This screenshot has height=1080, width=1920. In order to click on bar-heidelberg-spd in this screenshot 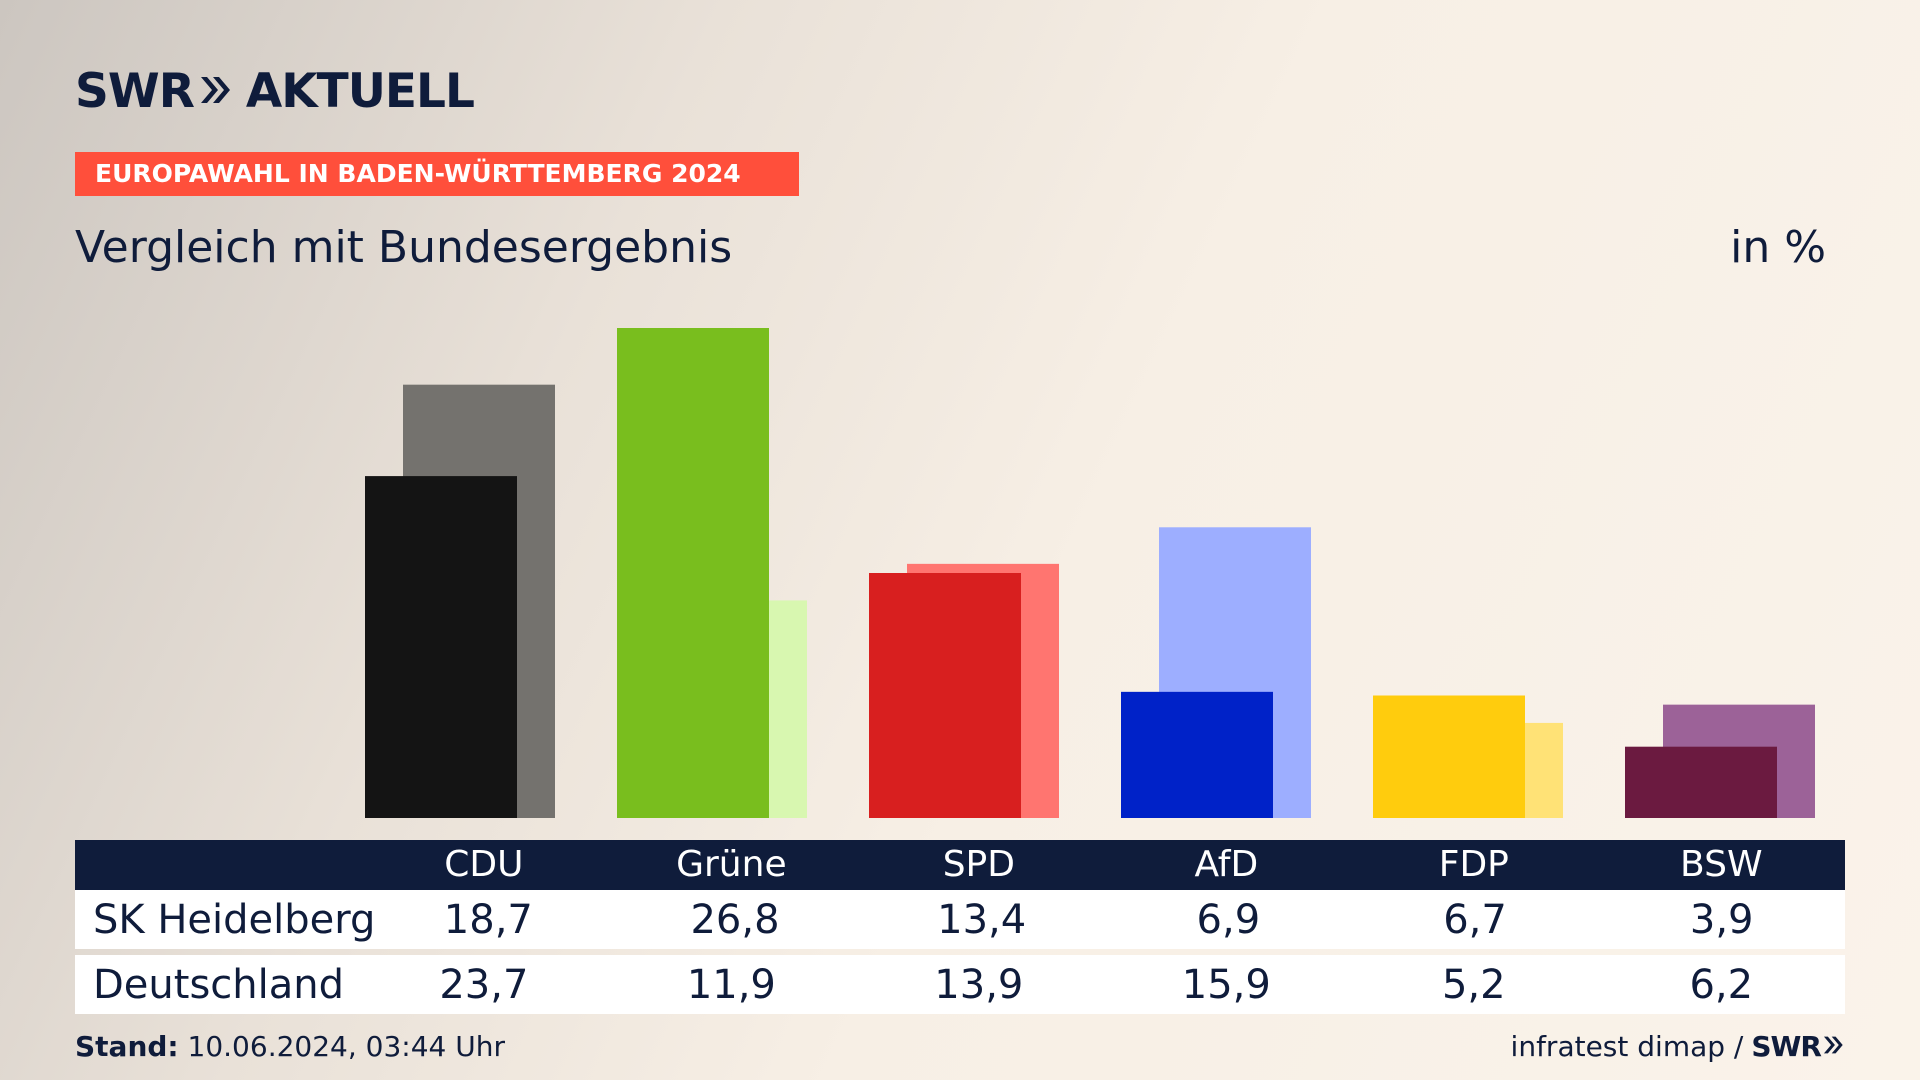, I will do `click(945, 695)`.